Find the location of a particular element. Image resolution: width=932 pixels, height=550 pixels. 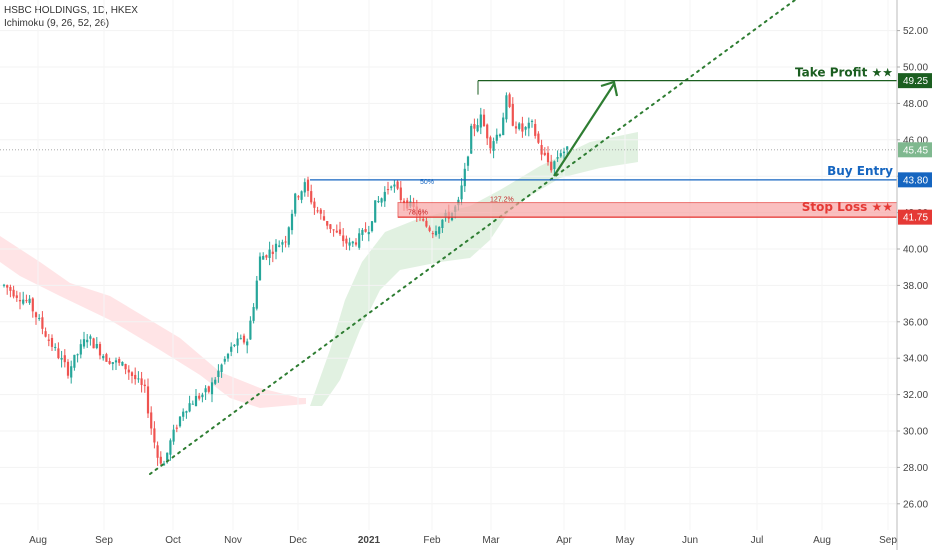

x-tick-label: Nov is located at coordinates (233, 540).